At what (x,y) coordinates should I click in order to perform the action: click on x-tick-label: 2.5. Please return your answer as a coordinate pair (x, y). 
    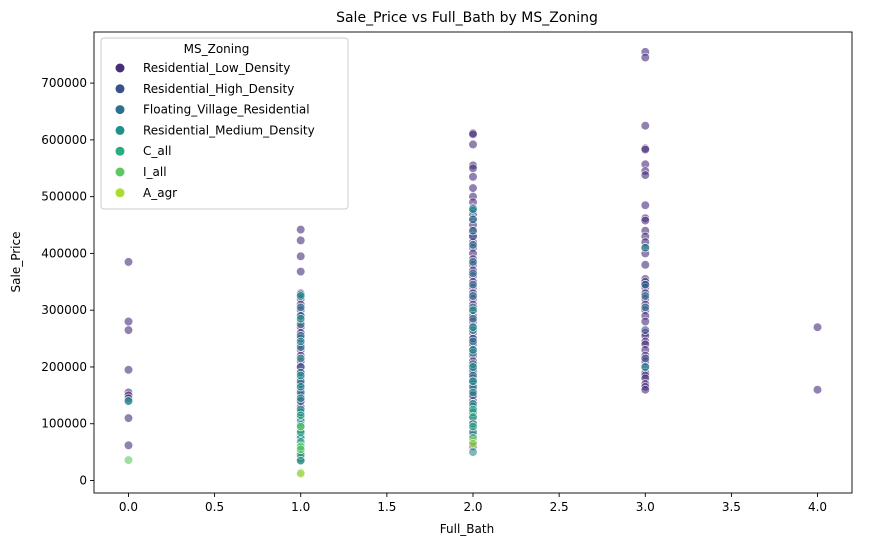
    Looking at the image, I should click on (559, 507).